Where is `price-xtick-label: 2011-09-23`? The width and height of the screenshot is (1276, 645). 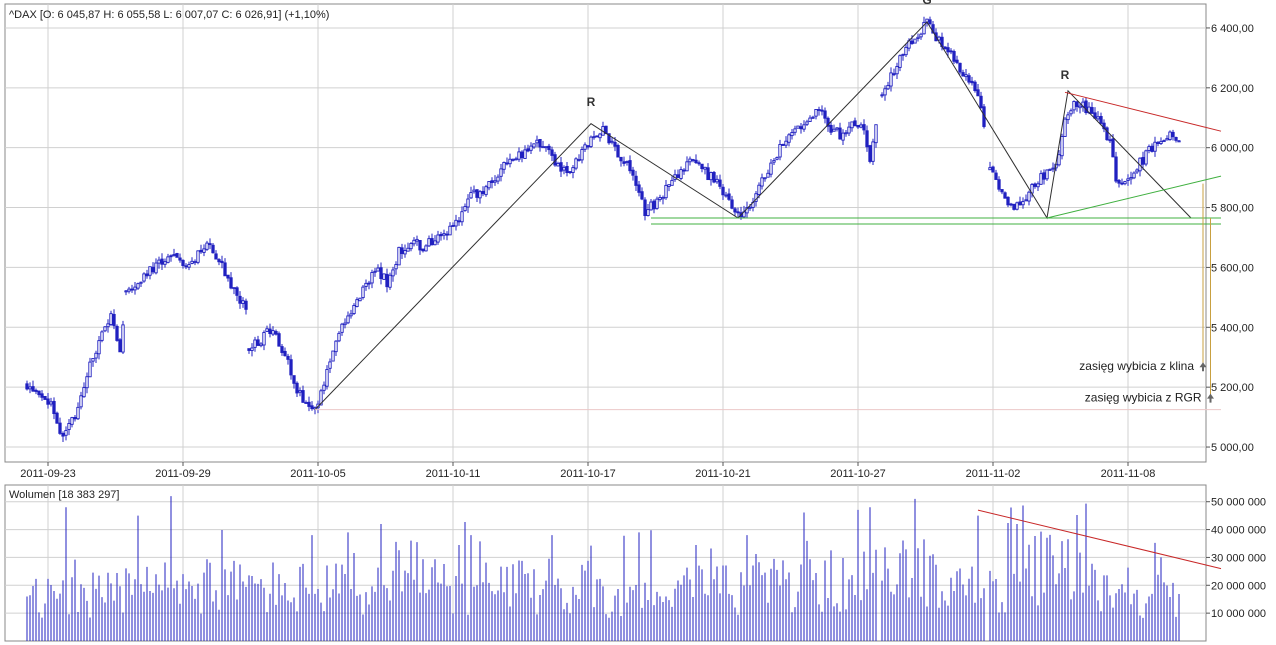 price-xtick-label: 2011-09-23 is located at coordinates (47, 474).